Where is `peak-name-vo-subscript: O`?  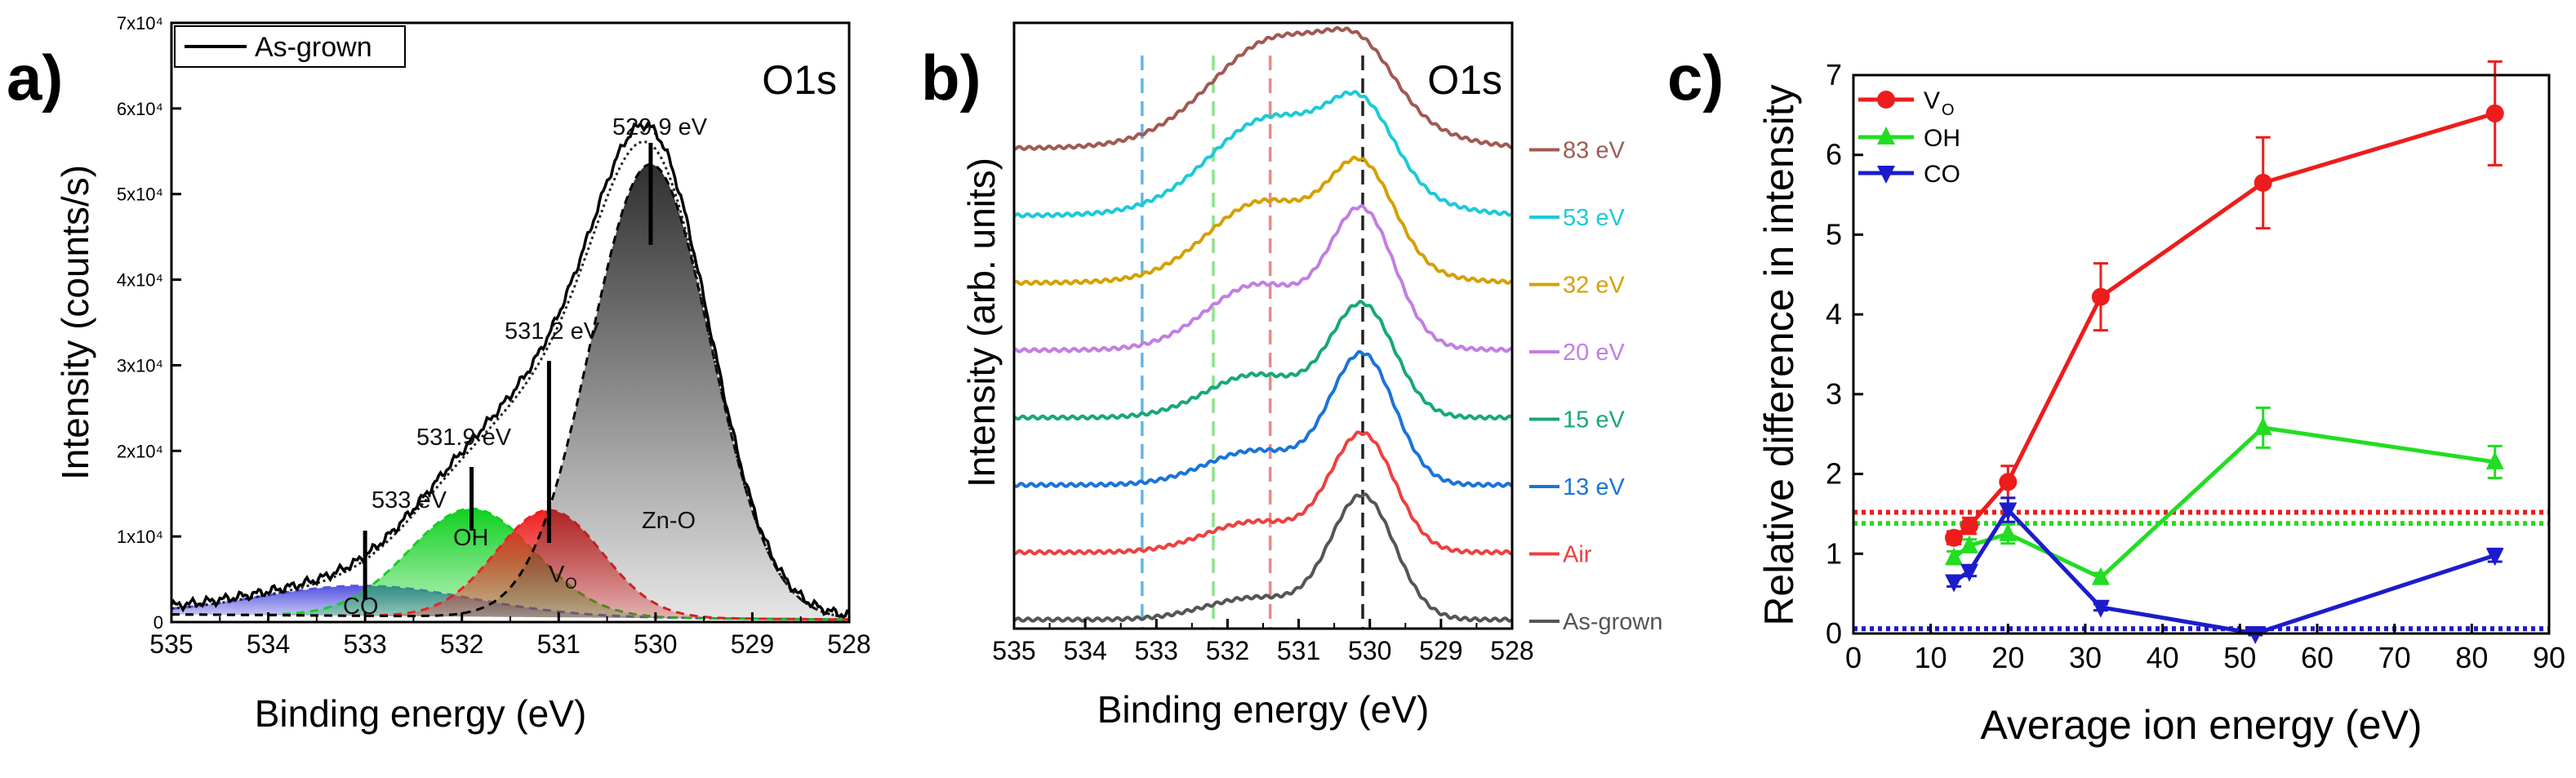 peak-name-vo-subscript: O is located at coordinates (571, 584).